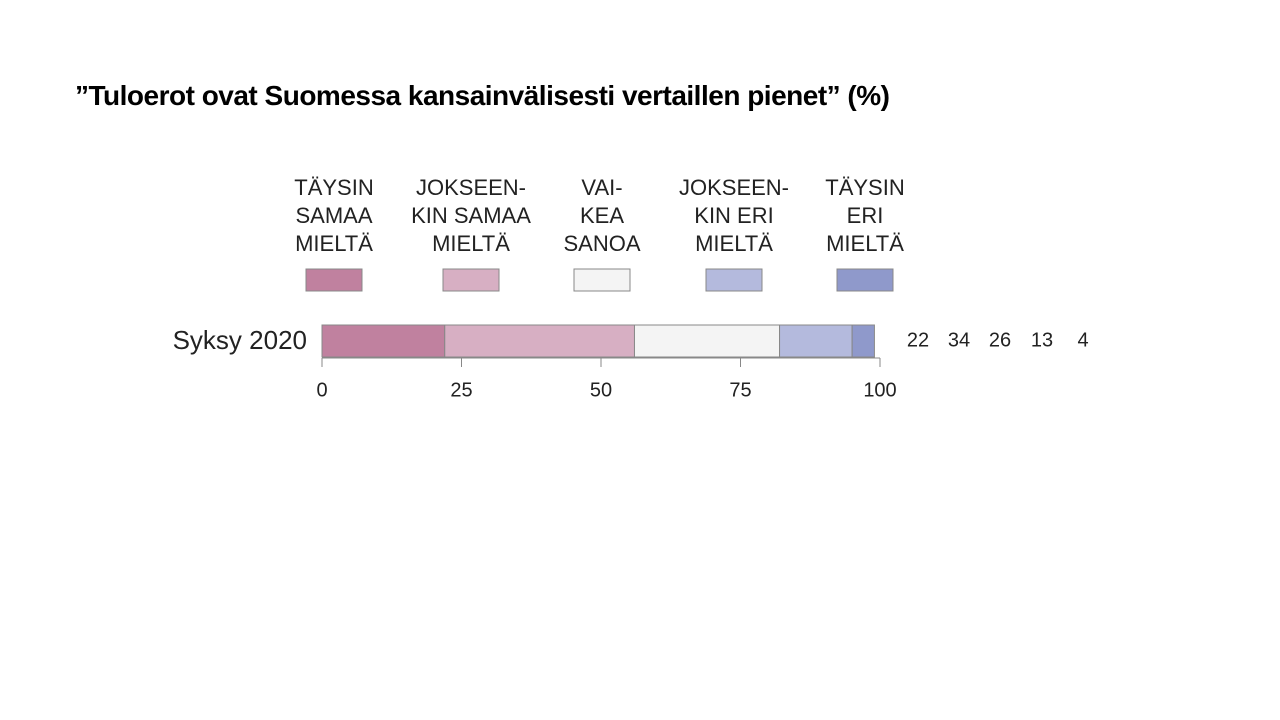 The height and width of the screenshot is (720, 1280). What do you see at coordinates (471, 215) in the screenshot?
I see `legend-label: JOKSEEN- KIN SAMAA MIELTÄ` at bounding box center [471, 215].